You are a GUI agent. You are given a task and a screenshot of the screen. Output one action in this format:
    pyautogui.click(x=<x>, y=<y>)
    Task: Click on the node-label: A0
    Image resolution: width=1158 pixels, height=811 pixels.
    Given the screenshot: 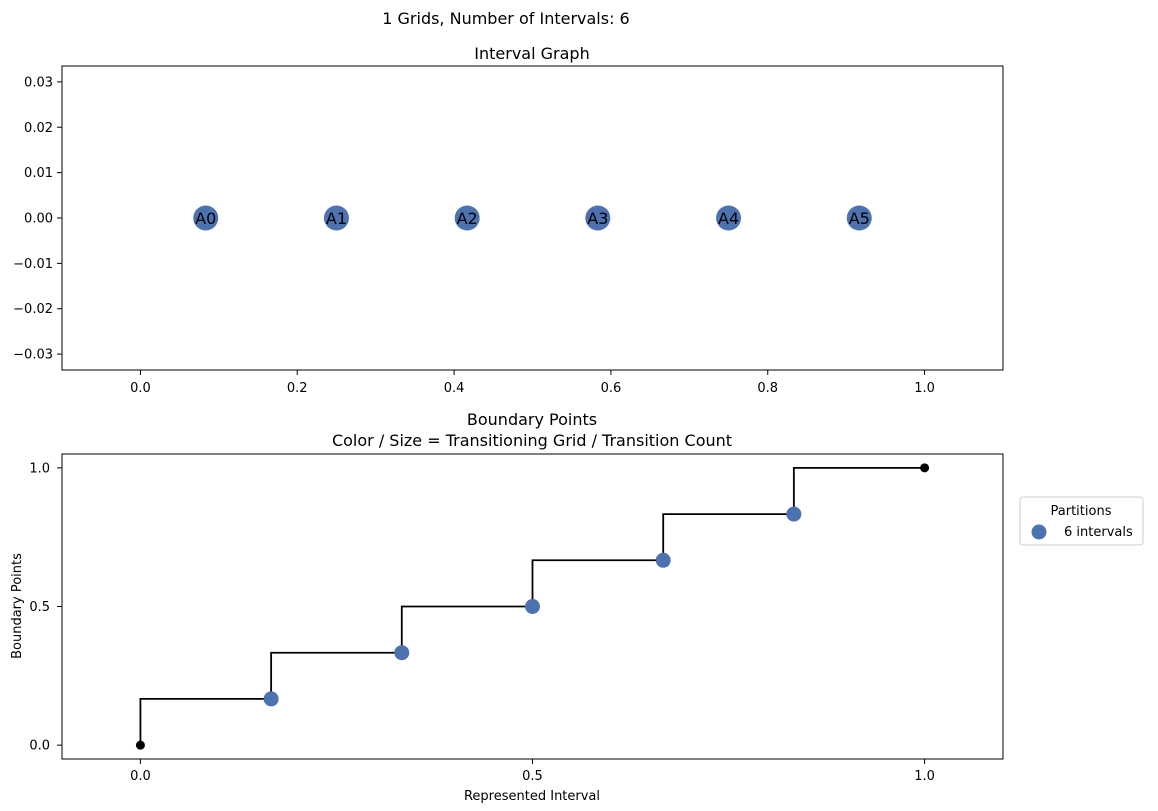 What is the action you would take?
    pyautogui.click(x=205, y=218)
    